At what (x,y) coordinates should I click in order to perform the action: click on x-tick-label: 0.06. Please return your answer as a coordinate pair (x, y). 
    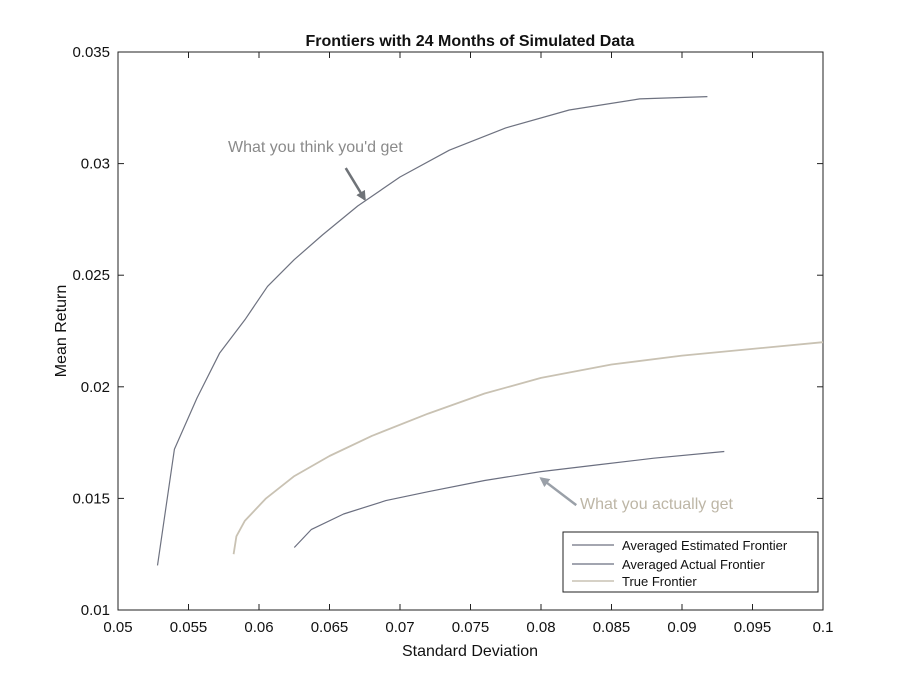
    Looking at the image, I should click on (258, 627).